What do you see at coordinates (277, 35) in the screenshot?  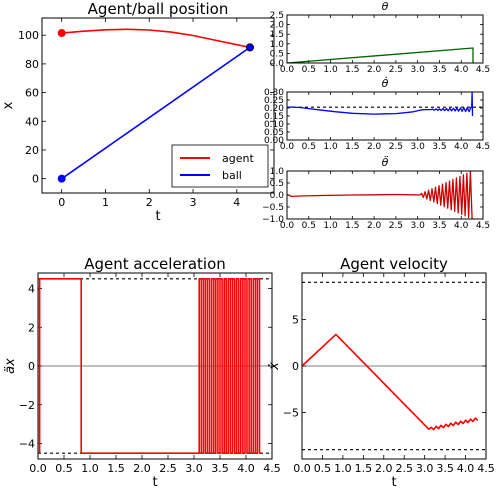 I see `y-tick-label: 1.5` at bounding box center [277, 35].